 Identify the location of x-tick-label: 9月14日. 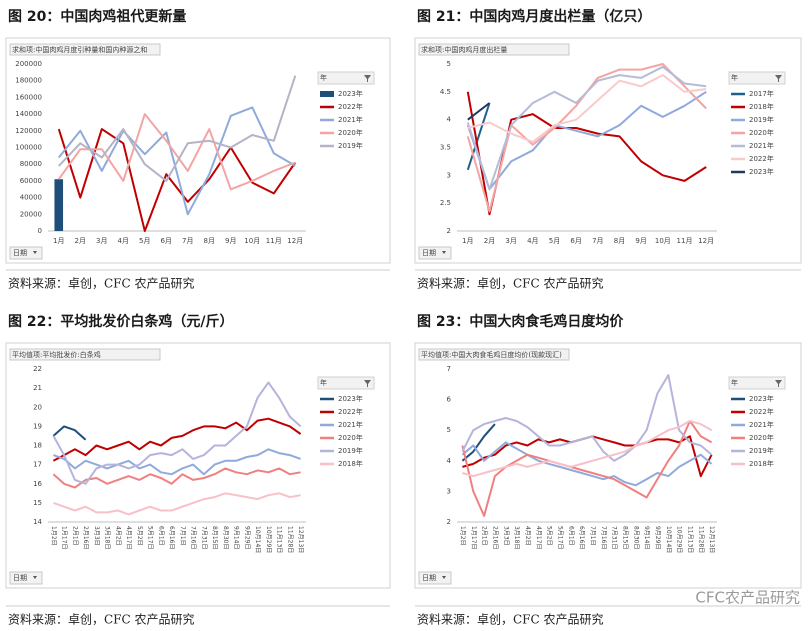
(236, 537).